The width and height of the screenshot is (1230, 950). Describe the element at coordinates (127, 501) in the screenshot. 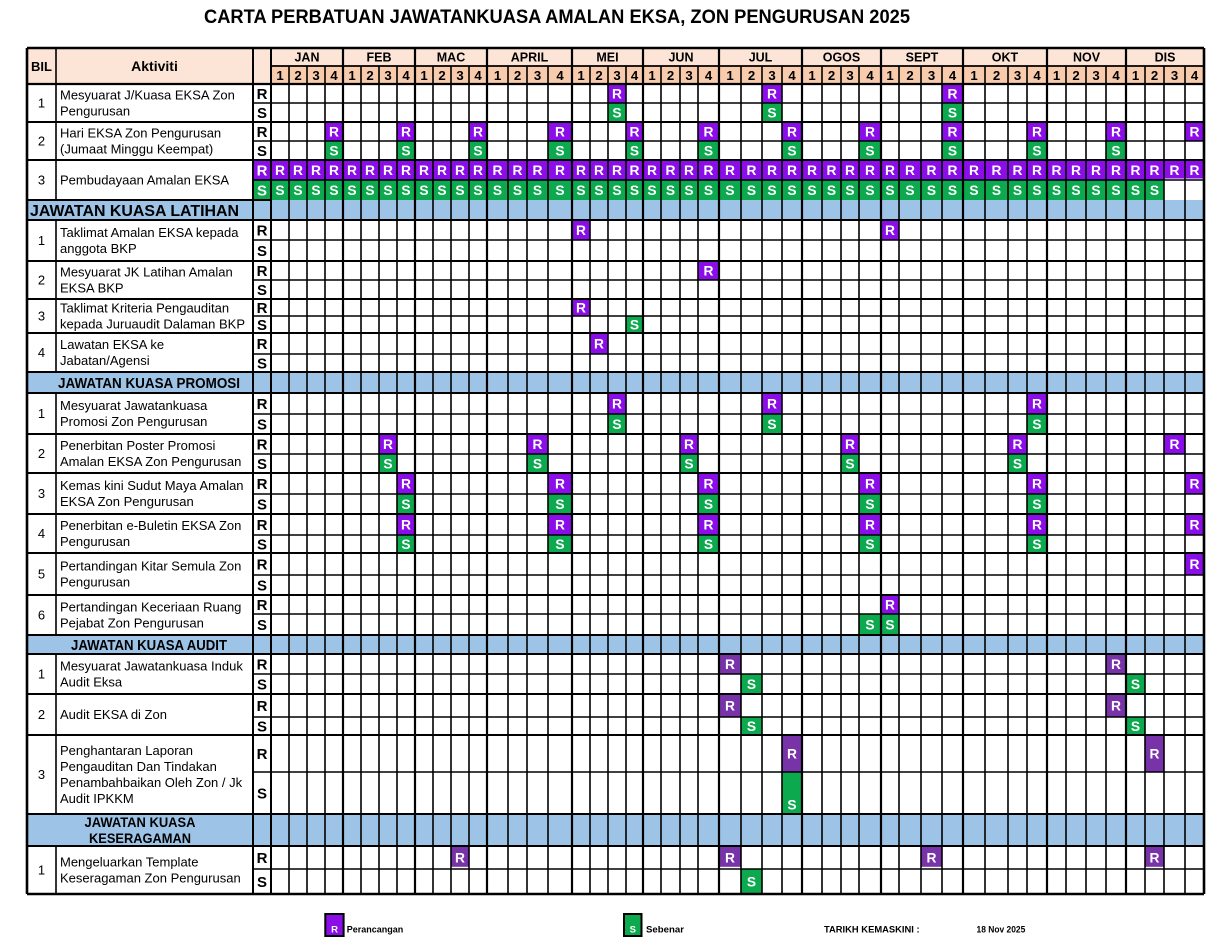

I see `svg-text: EKSA Zon Pengurusan` at that location.